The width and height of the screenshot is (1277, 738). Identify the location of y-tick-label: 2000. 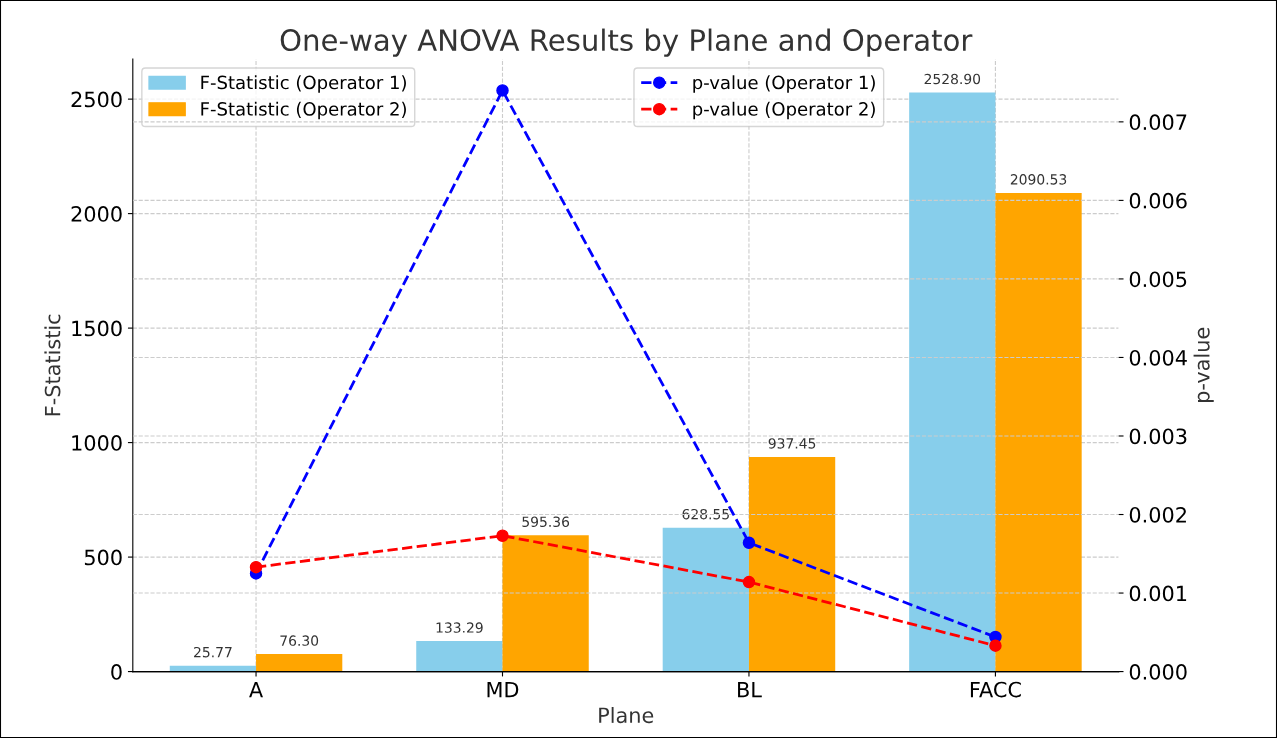
(96, 214).